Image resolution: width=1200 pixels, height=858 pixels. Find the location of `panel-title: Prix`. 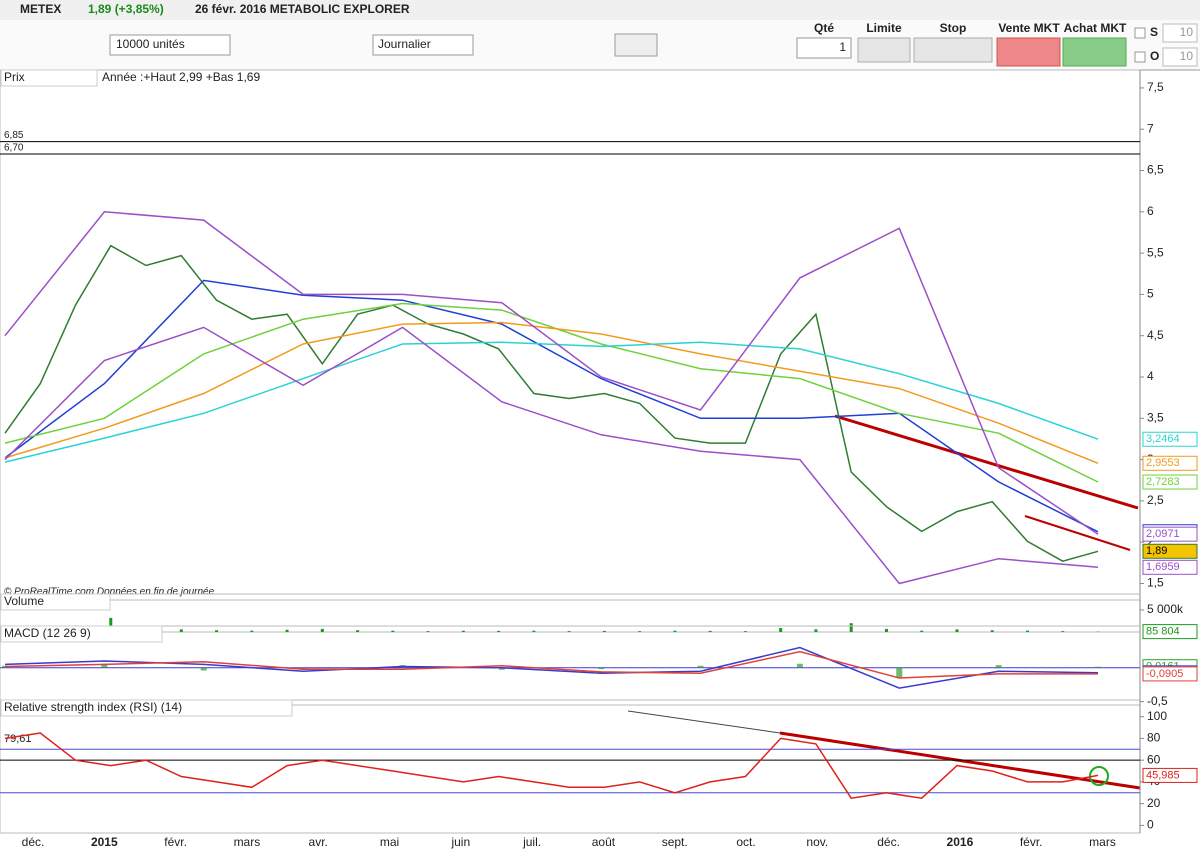

panel-title: Prix is located at coordinates (14, 77).